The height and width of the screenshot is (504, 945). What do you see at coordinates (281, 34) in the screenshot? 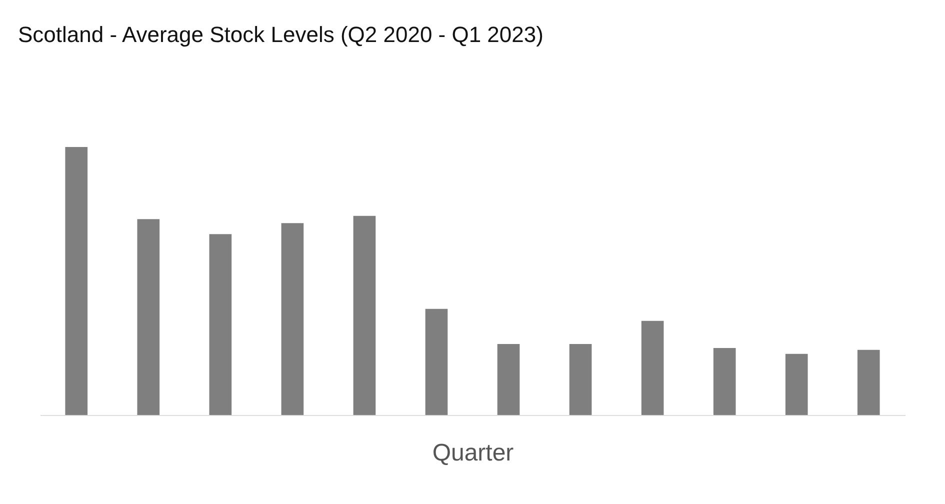
I see `chart-title: Scotland - Average Stock Levels (Q2 2020 - Q1 2023)` at bounding box center [281, 34].